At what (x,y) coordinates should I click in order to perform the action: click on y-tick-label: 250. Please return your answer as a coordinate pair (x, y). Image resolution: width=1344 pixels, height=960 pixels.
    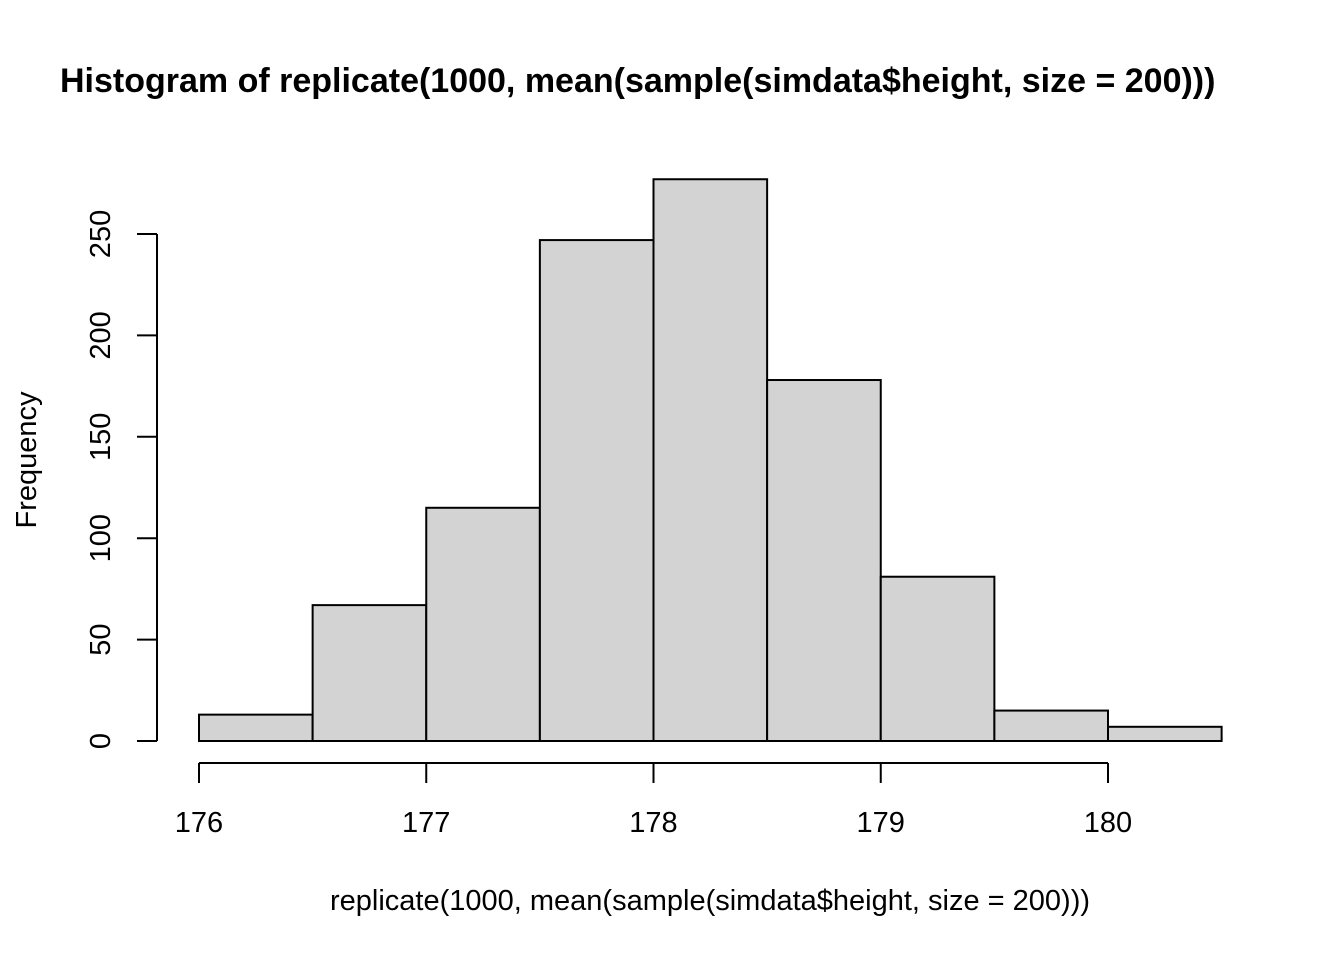
    Looking at the image, I should click on (101, 234).